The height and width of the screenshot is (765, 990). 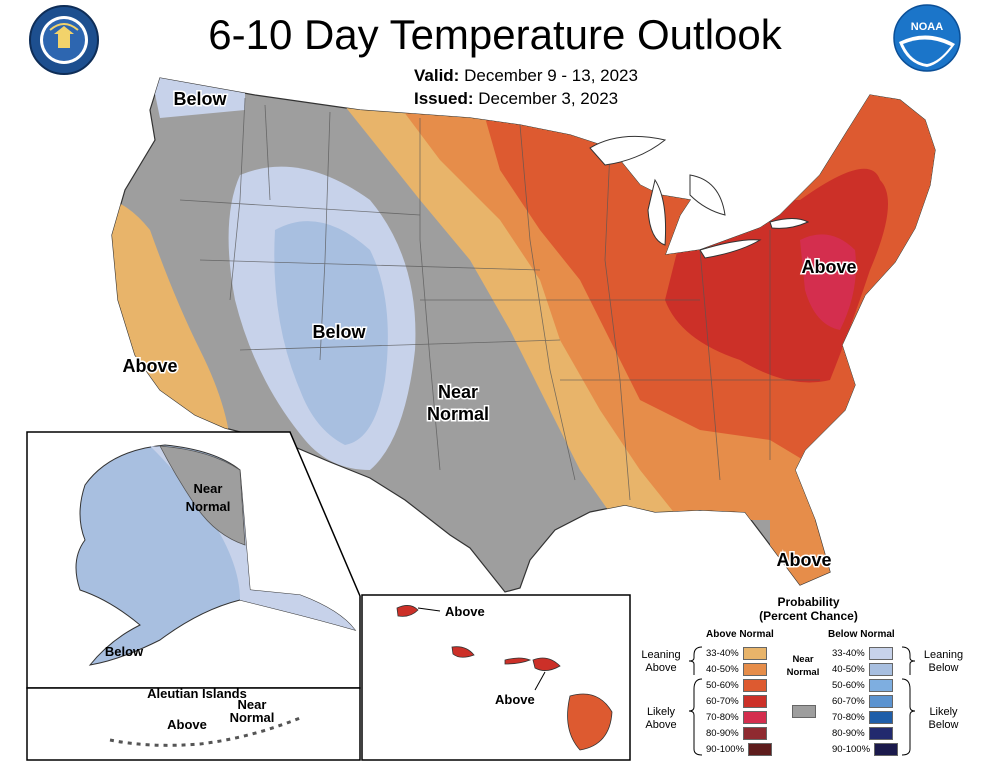 I want to click on legend-leaning-below: Leaning Below, so click(x=943, y=661).